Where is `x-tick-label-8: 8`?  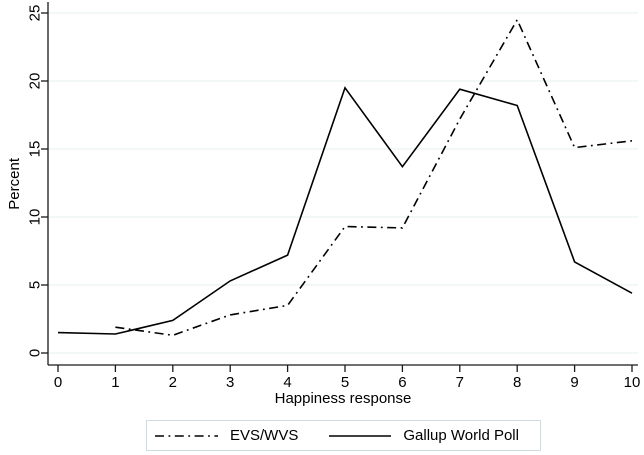
x-tick-label-8: 8 is located at coordinates (517, 382).